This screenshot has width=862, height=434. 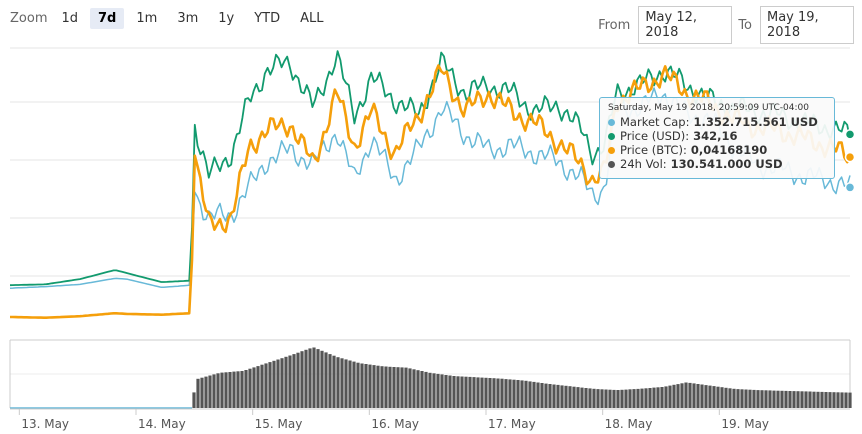 I want to click on series-end-marker, so click(x=850, y=187).